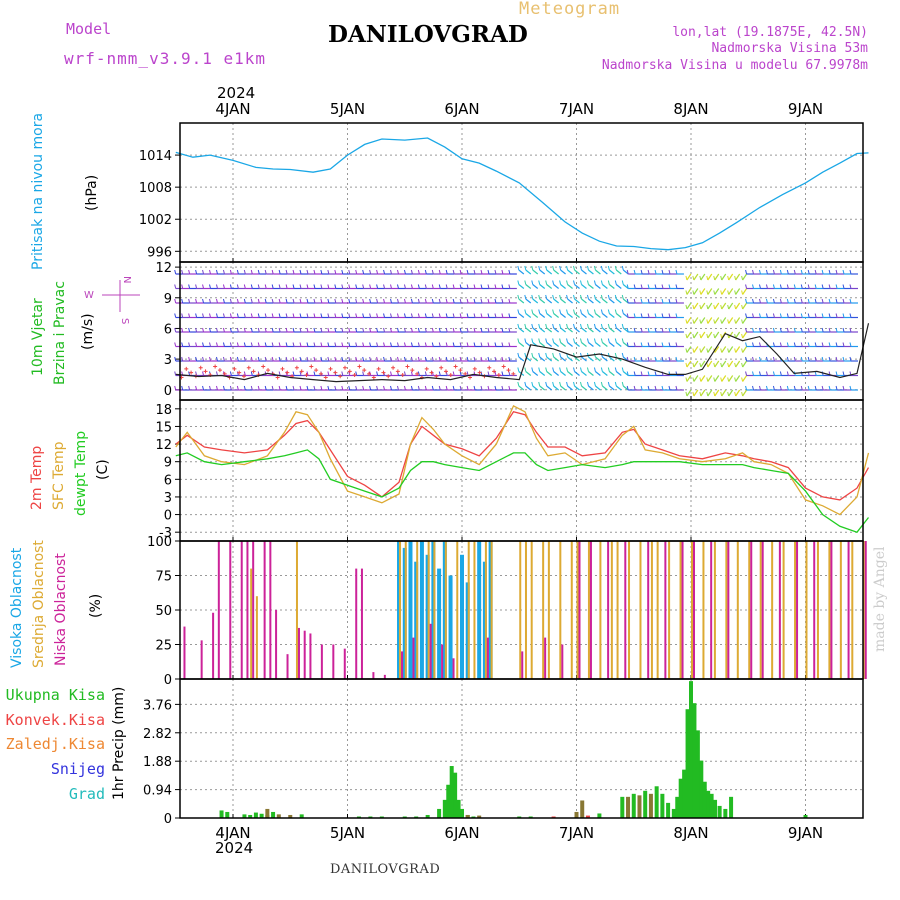  I want to click on lonlat-label: lon,lat (19.1875E, 42.5N), so click(770, 32).